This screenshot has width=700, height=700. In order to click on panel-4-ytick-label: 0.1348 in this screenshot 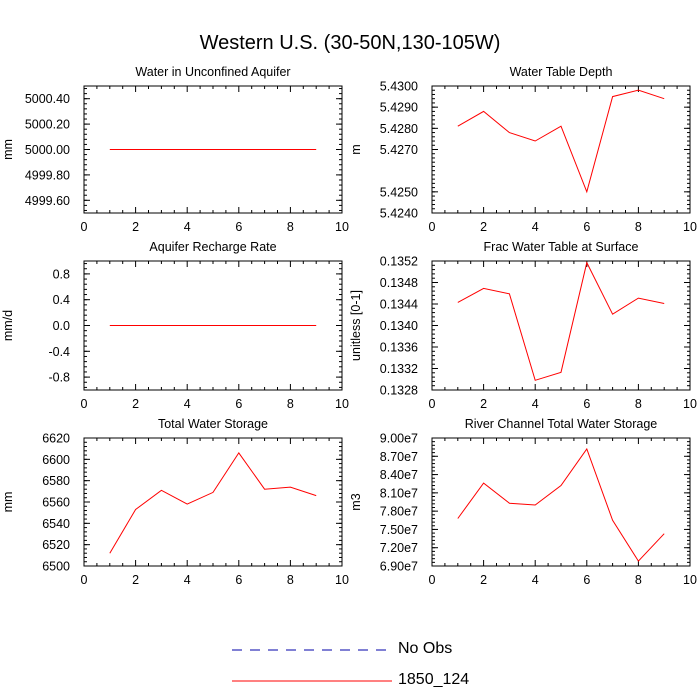, I will do `click(399, 283)`.